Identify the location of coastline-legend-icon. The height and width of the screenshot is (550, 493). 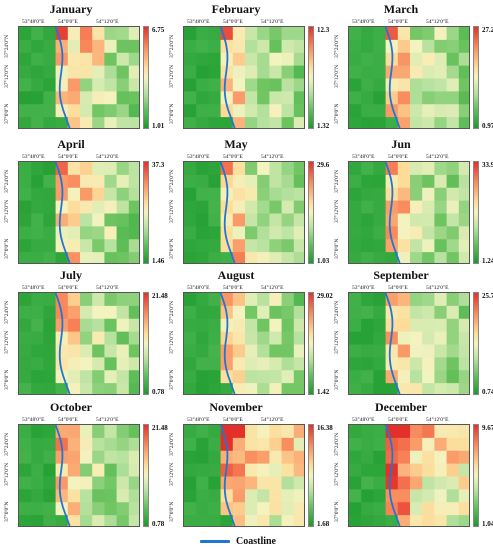
(215, 541).